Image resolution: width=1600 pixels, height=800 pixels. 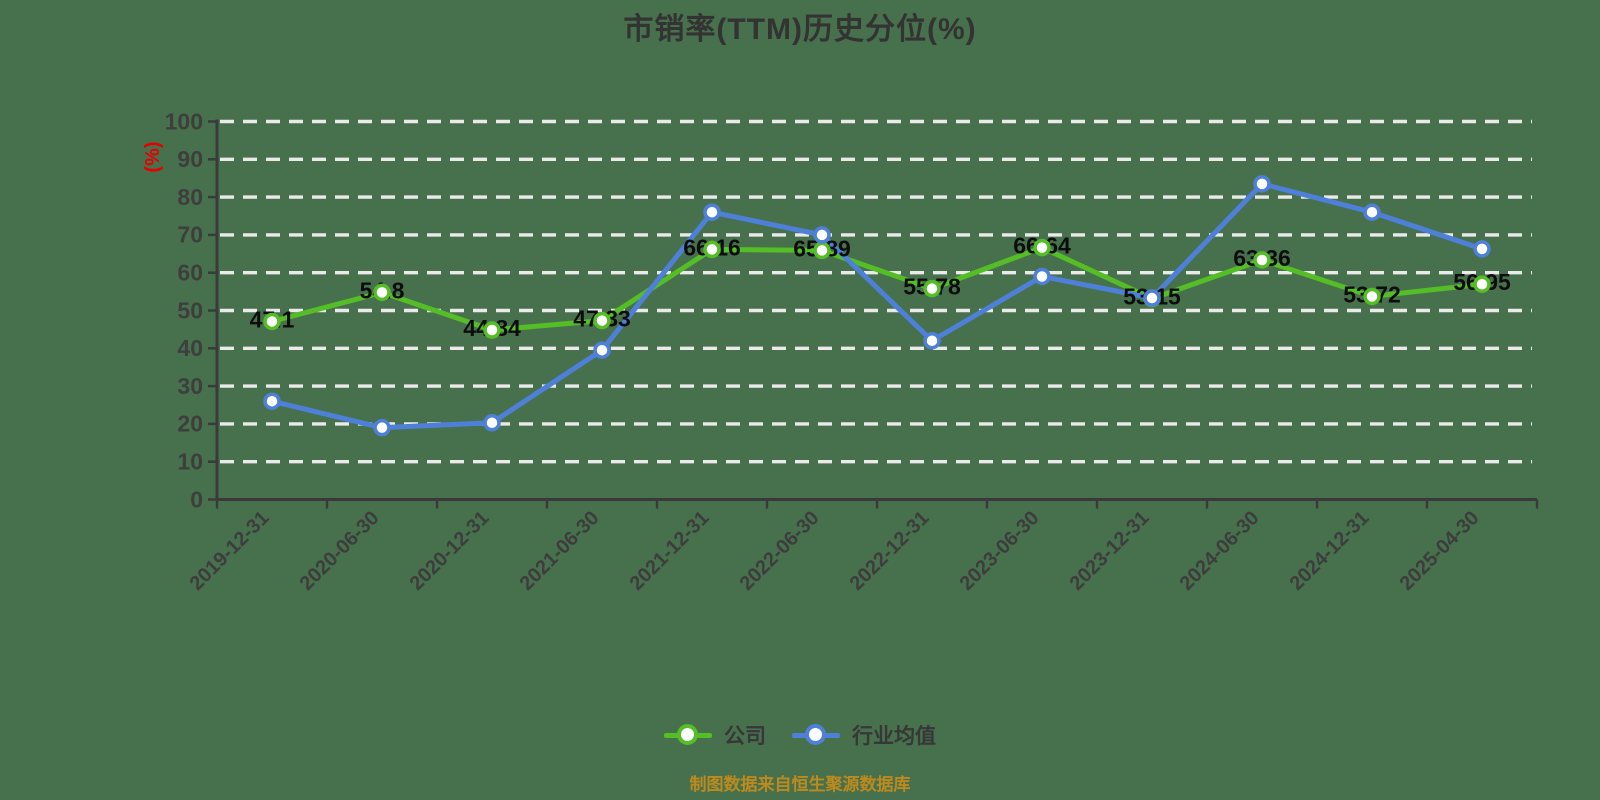 What do you see at coordinates (196, 499) in the screenshot?
I see `y-tick-label: 0` at bounding box center [196, 499].